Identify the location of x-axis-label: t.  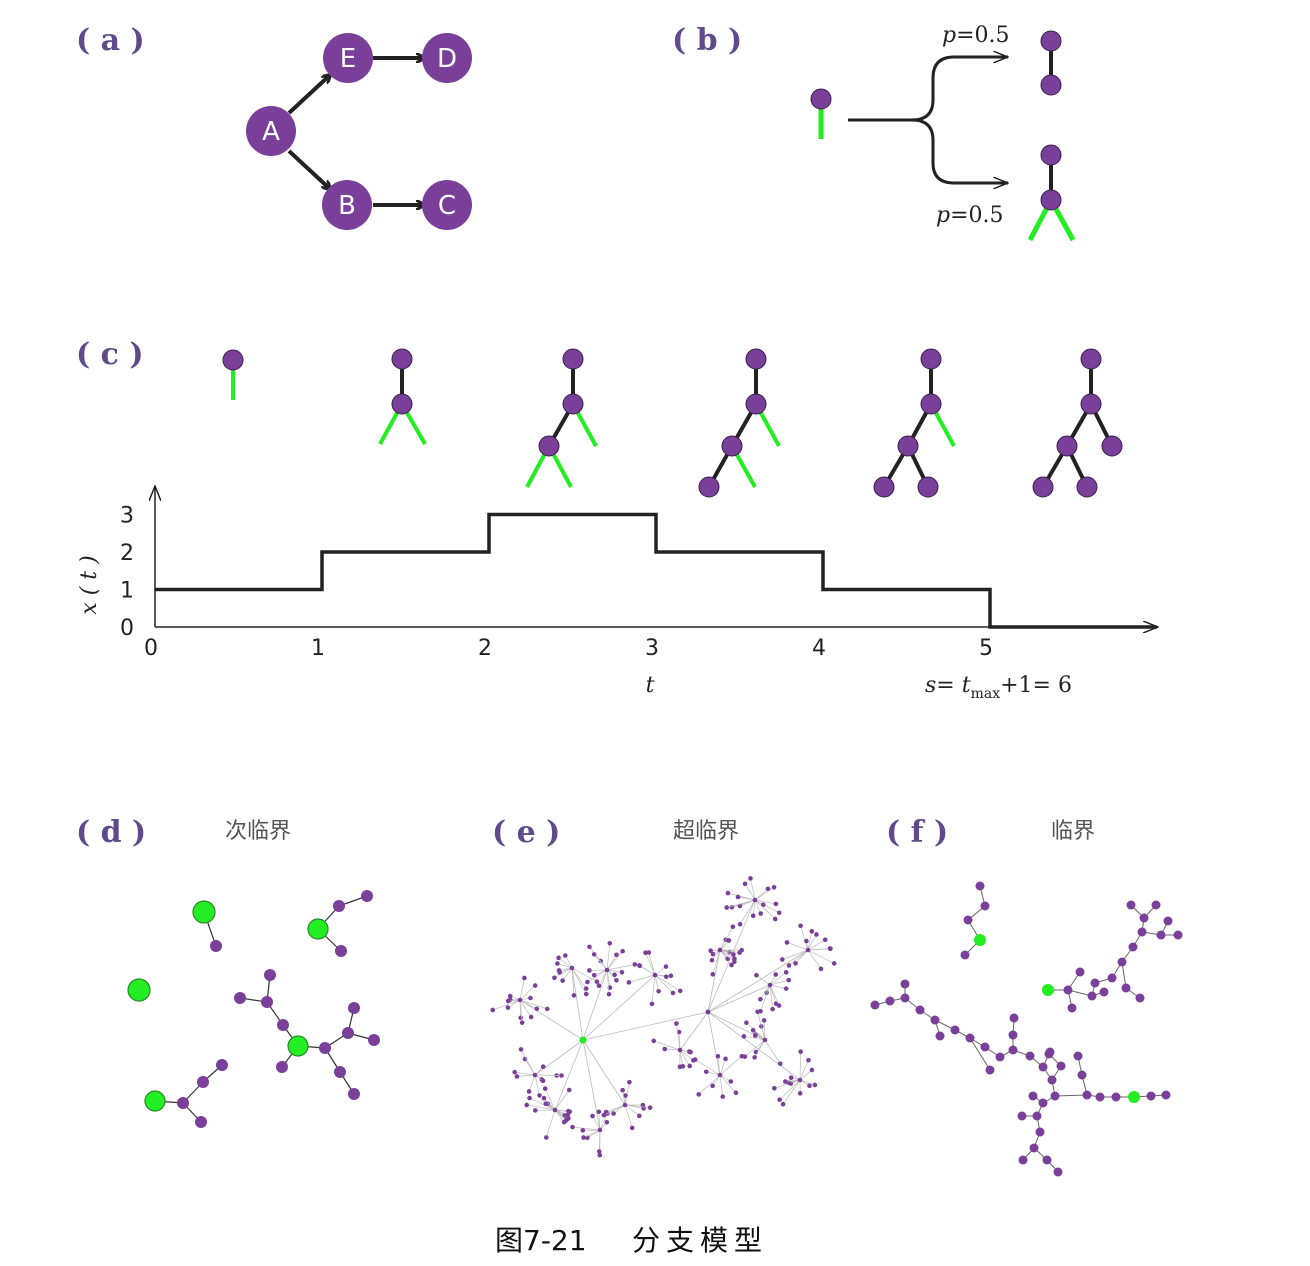
(650, 685).